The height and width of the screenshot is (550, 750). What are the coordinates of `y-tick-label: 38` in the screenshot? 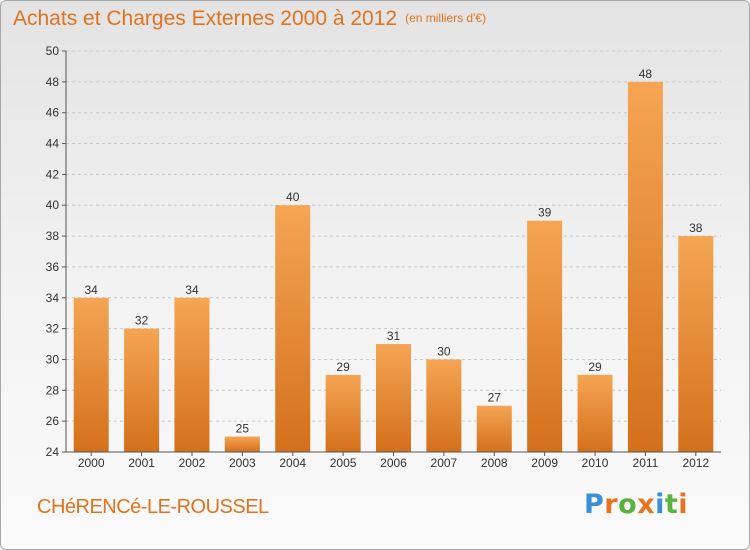 It's located at (53, 236).